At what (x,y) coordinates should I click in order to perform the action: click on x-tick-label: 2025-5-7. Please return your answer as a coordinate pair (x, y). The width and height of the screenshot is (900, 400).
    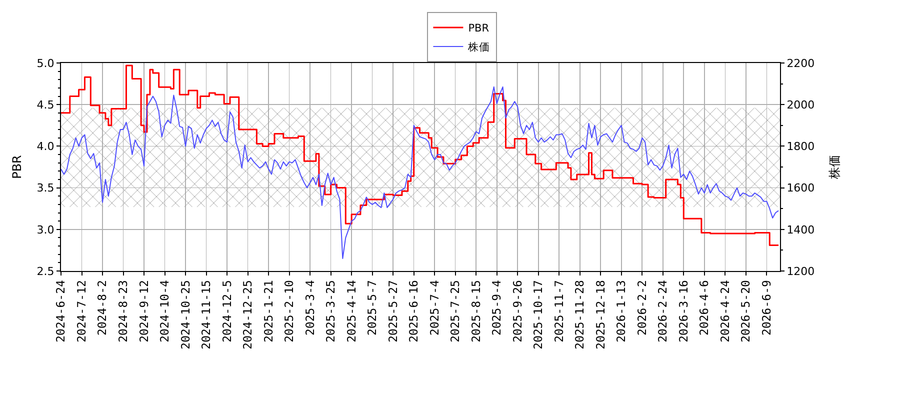
    Looking at the image, I should click on (372, 308).